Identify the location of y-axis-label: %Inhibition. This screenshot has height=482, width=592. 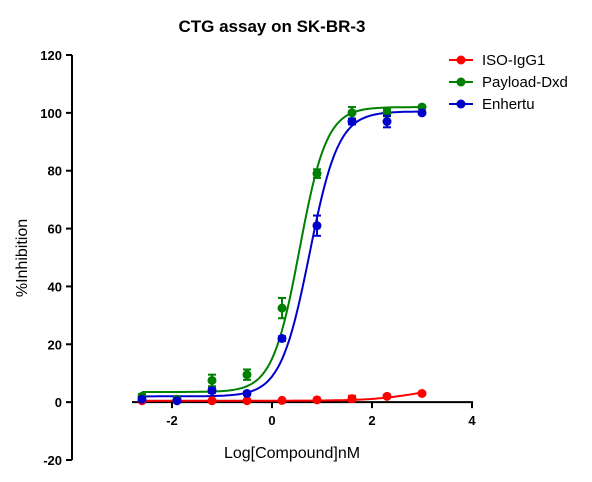
(22, 258).